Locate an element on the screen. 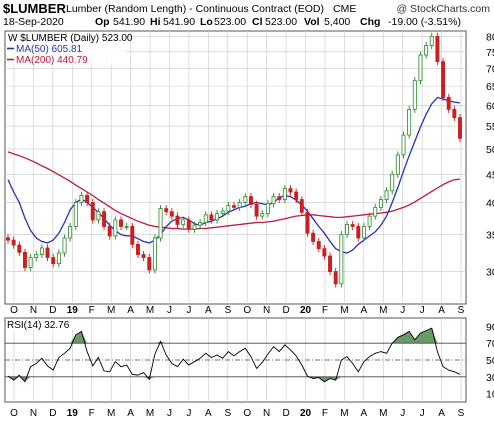 This screenshot has width=494, height=432. rsi-x-tick-label: 20 is located at coordinates (306, 413).